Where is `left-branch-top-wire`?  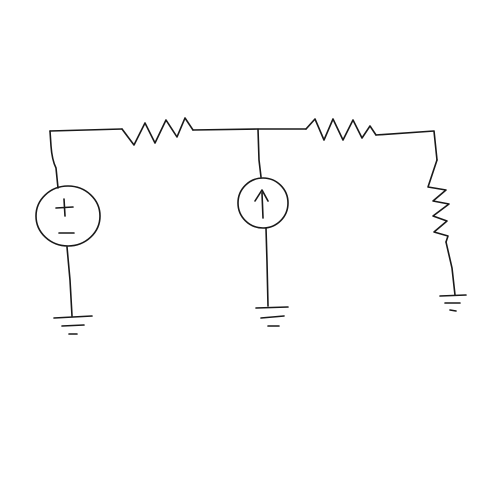
left-branch-top-wire is located at coordinates (54, 159).